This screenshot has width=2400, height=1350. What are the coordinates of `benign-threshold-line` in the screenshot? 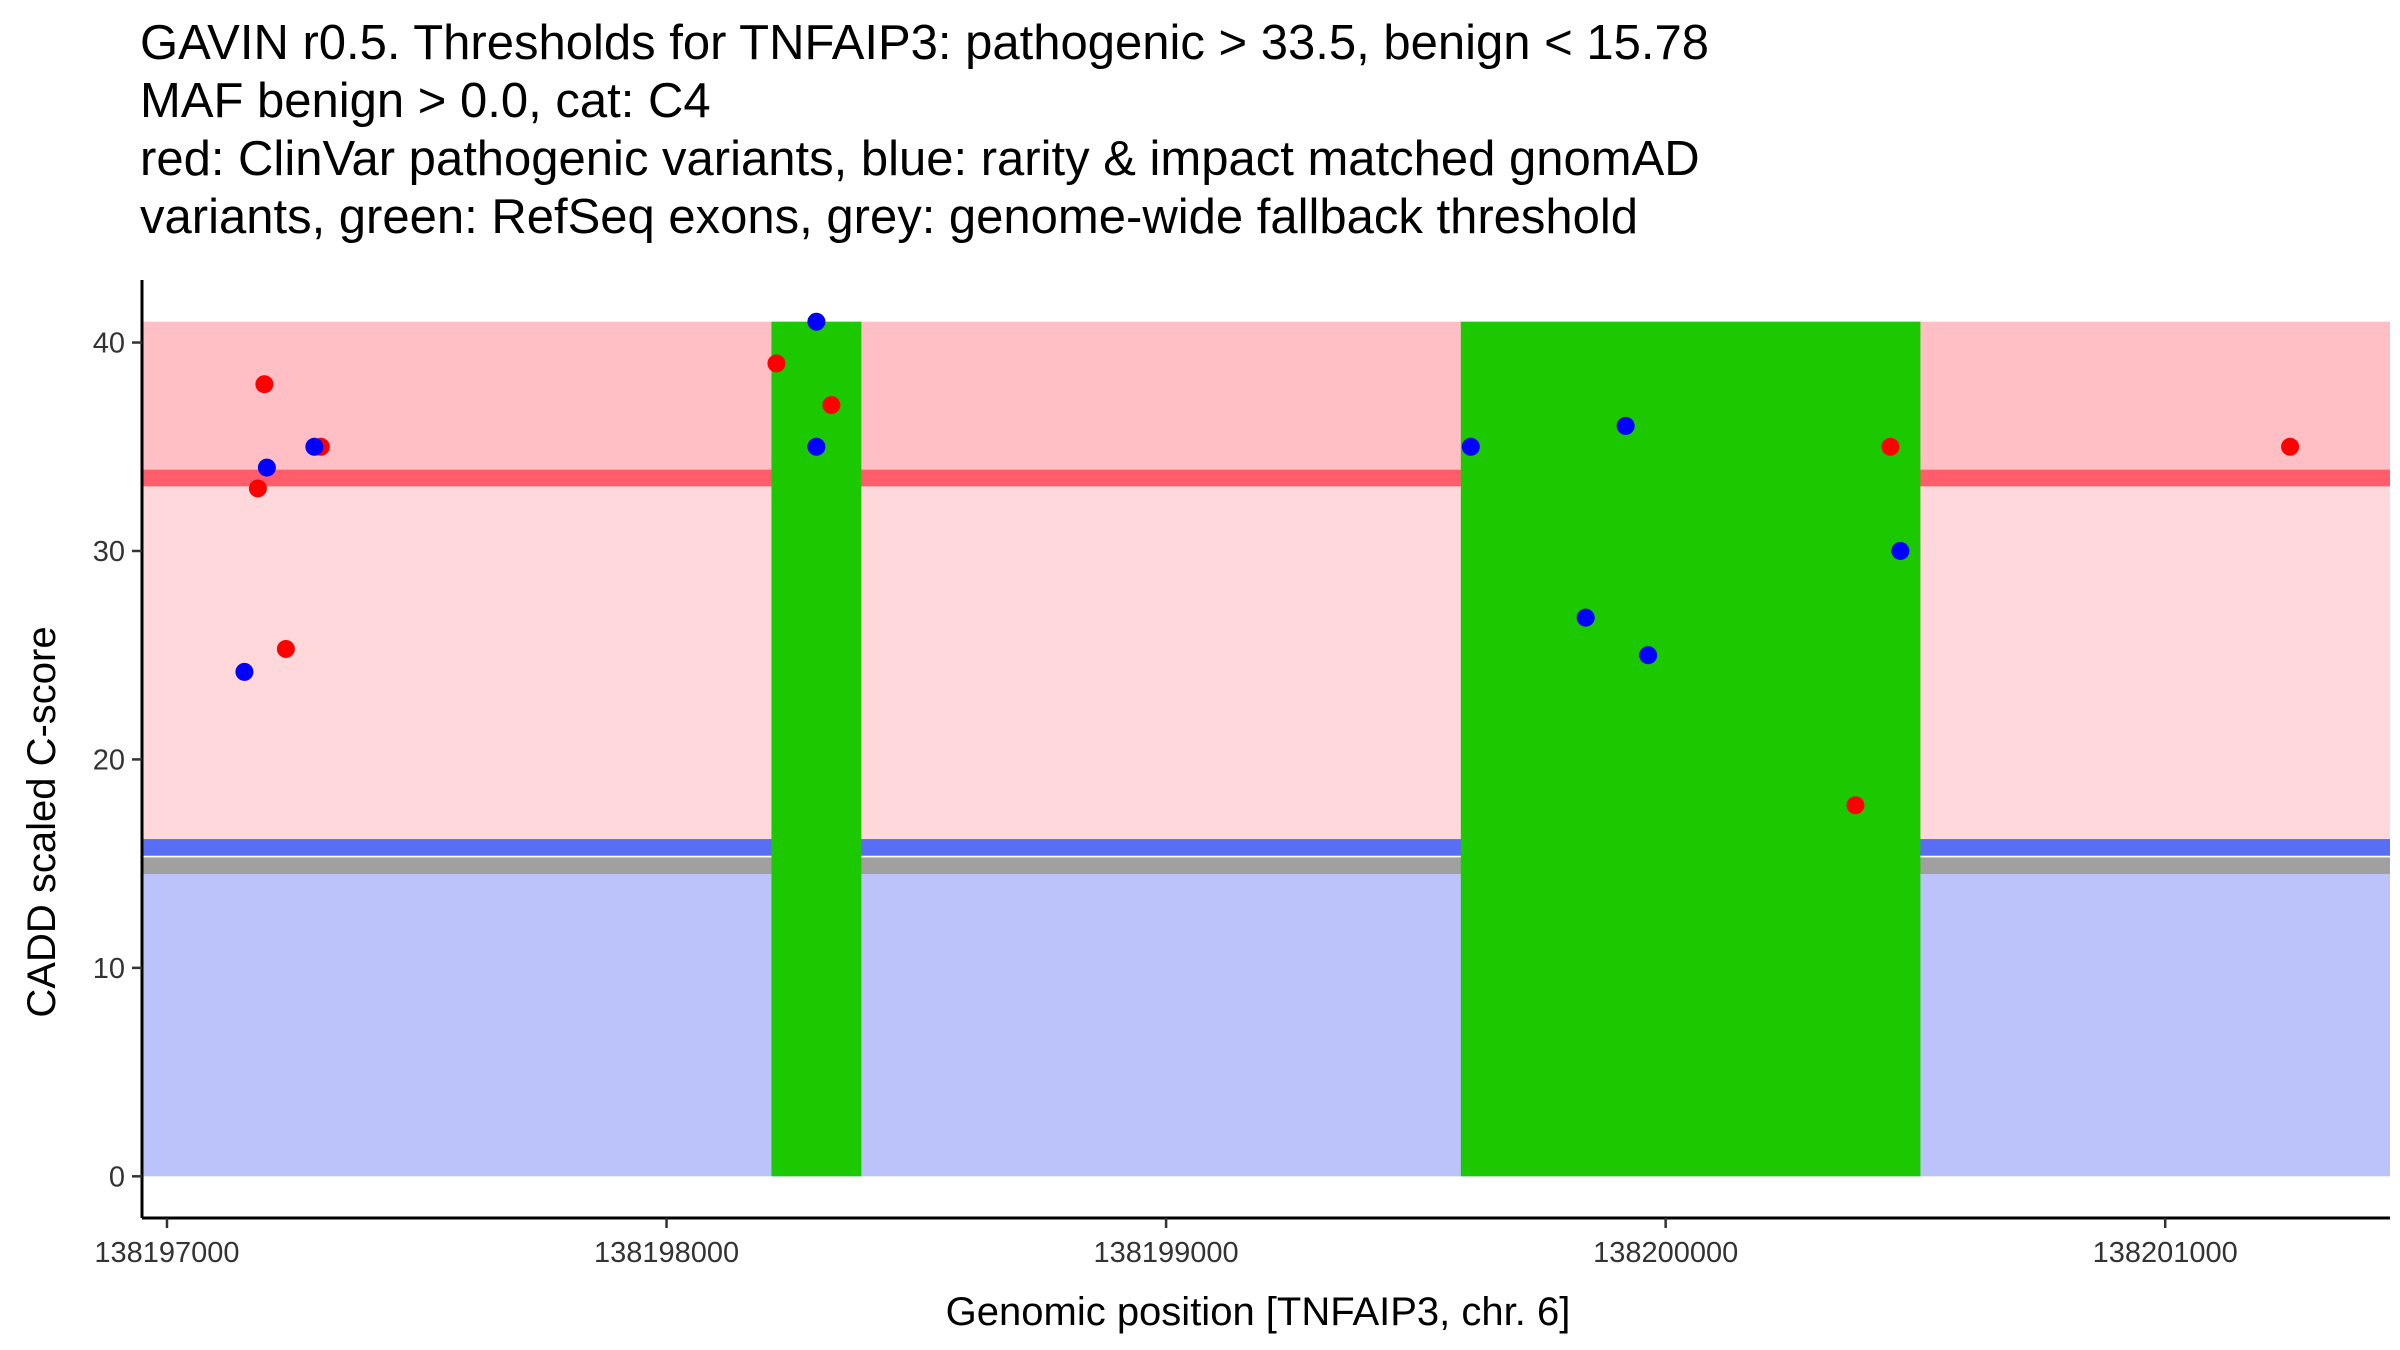 It's located at (1266, 847).